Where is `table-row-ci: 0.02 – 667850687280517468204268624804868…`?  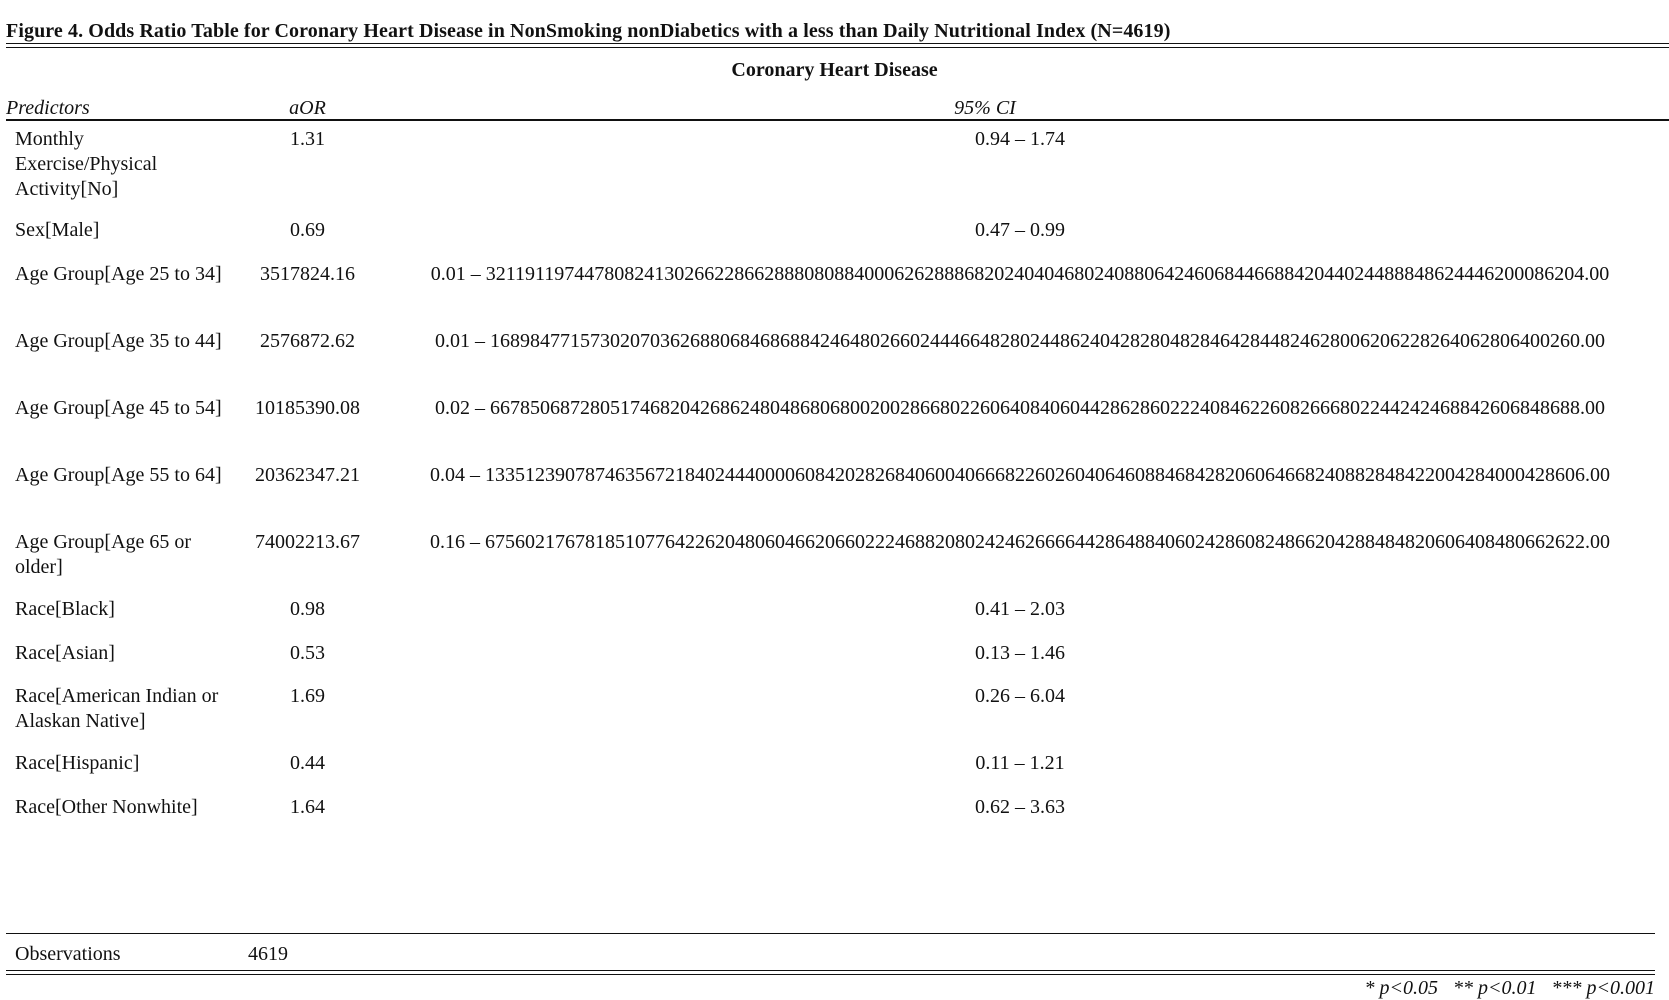
table-row-ci: 0.02 – 667850687280517468204268624804868… is located at coordinates (1020, 408).